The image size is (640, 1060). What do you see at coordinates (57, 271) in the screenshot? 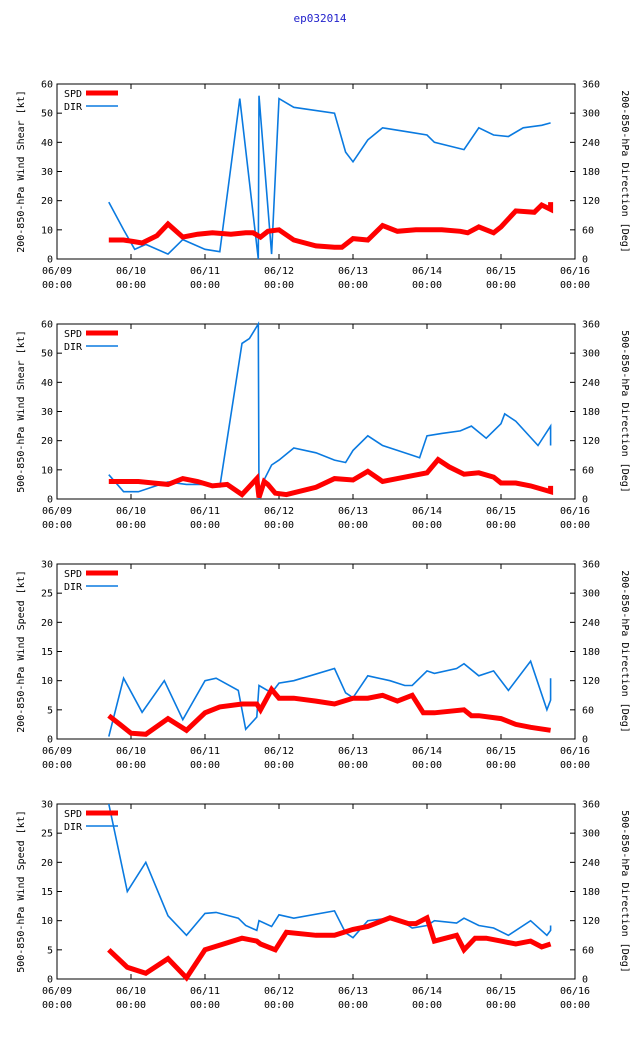
I see `x-tick-label-date: 06/09` at bounding box center [57, 271].